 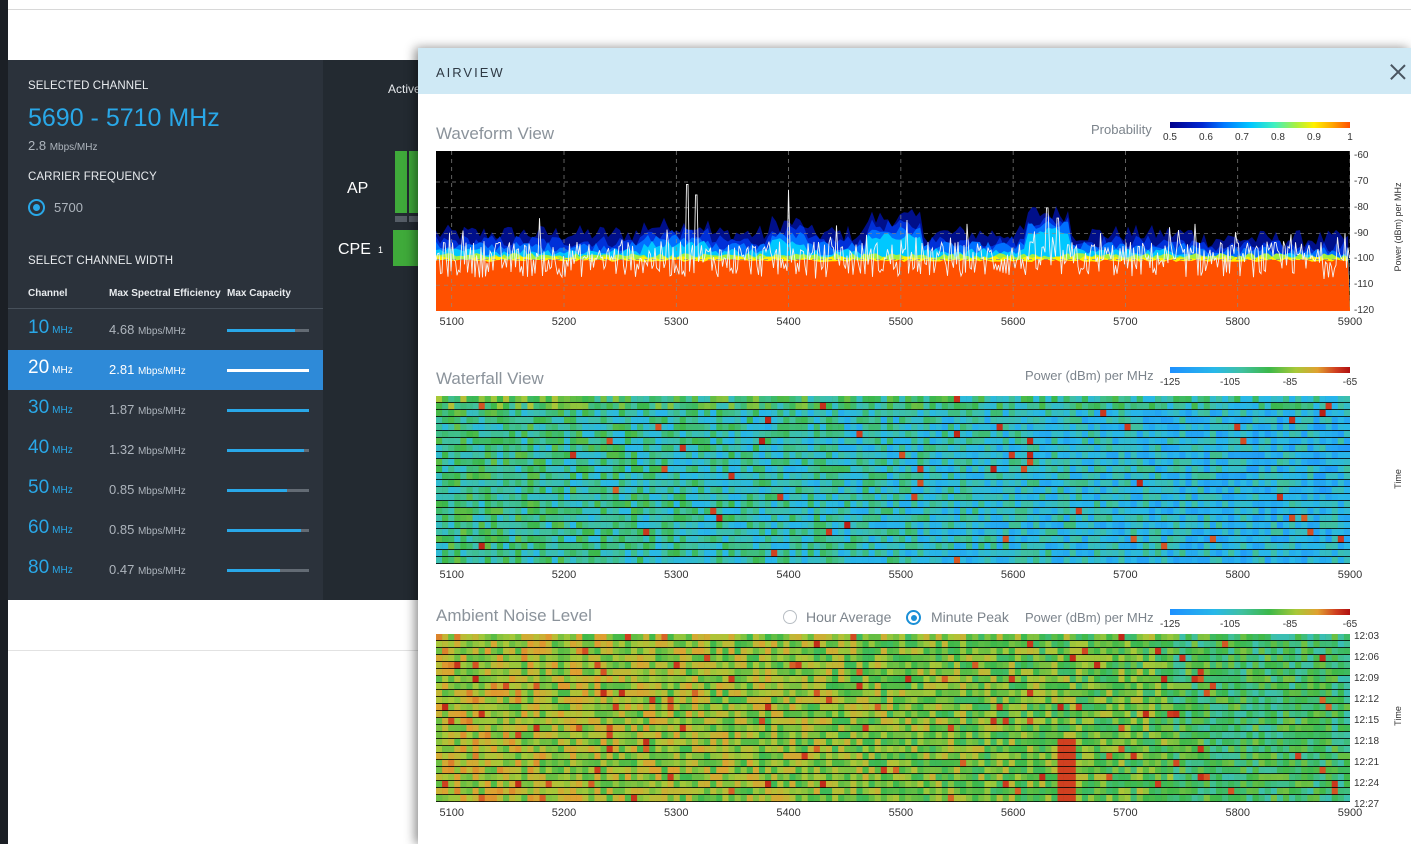 I want to click on waveform-plot, so click(x=893, y=231).